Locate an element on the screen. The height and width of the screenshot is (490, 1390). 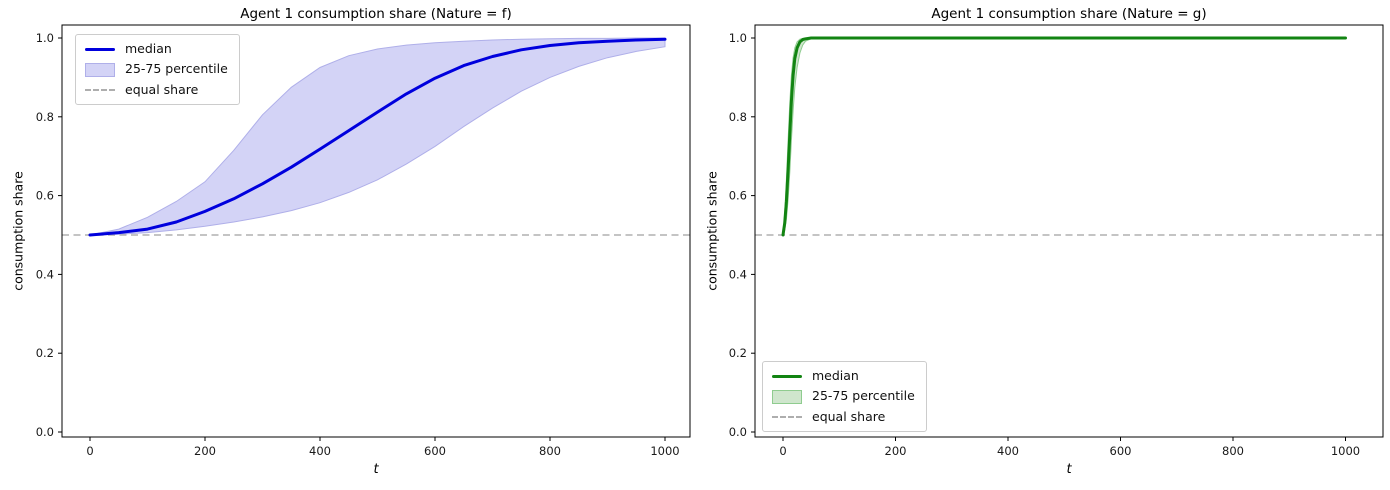
chart-title-right: Agent 1 consumption share (Nature = g) is located at coordinates (1069, 14).